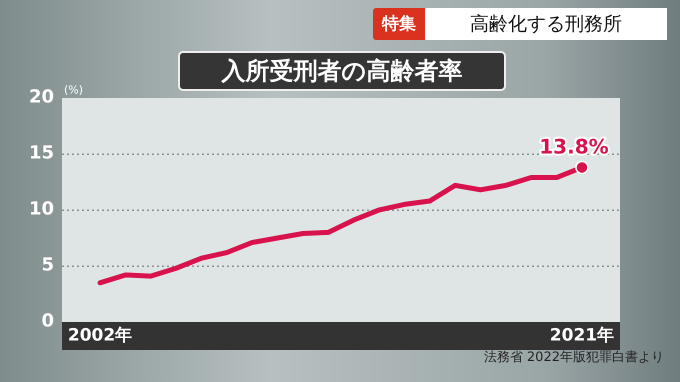 The width and height of the screenshot is (680, 382). Describe the element at coordinates (41, 209) in the screenshot. I see `y-tick-label: 10` at that location.